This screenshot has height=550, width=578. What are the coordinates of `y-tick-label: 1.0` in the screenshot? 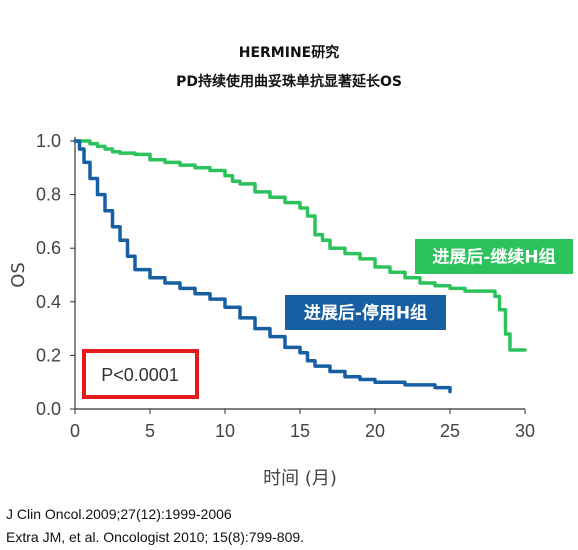 It's located at (48, 141).